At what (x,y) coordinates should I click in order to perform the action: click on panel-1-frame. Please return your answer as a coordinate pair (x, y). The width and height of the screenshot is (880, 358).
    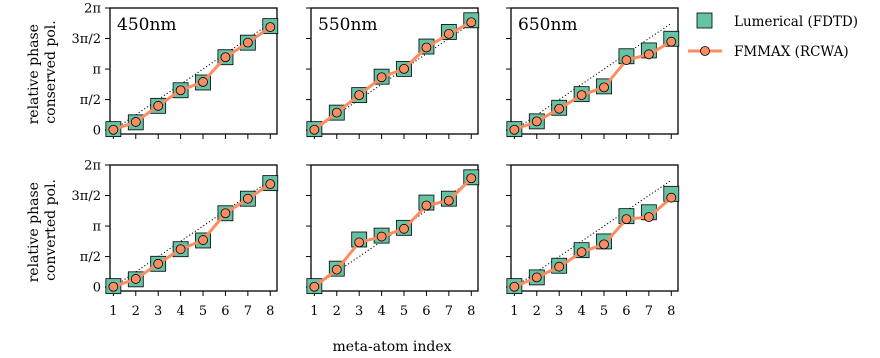
    Looking at the image, I should click on (394, 71).